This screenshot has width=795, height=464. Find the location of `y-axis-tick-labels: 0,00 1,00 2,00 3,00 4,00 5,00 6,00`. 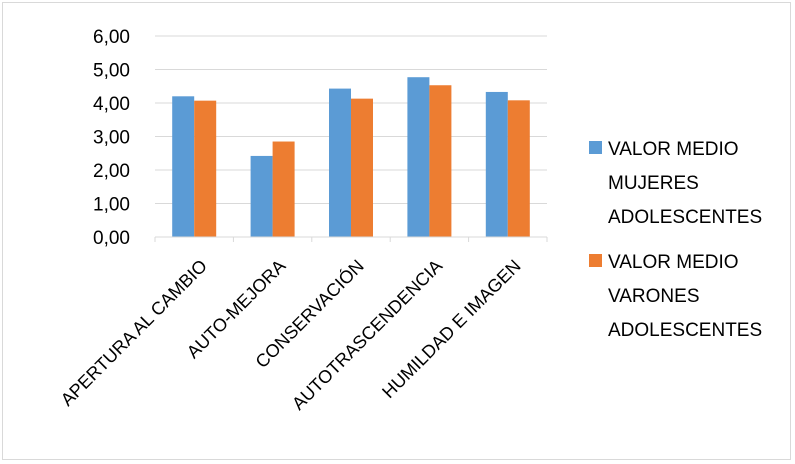

y-axis-tick-labels: 0,00 1,00 2,00 3,00 4,00 5,00 6,00 is located at coordinates (111, 138).